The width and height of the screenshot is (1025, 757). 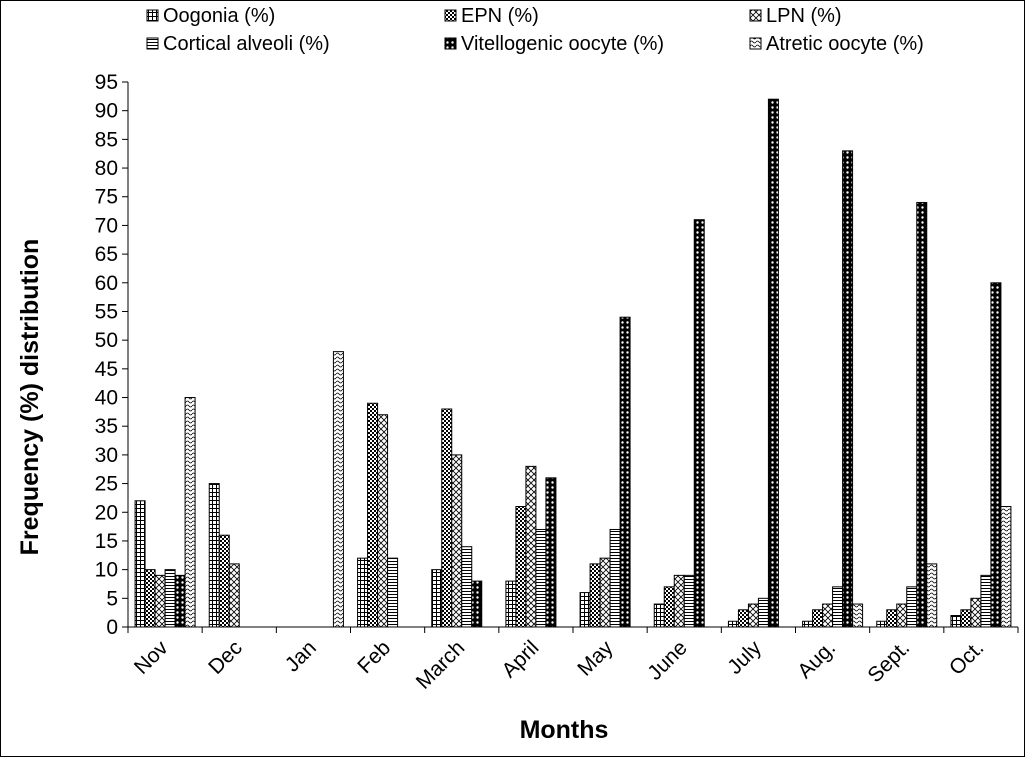 I want to click on legend-label: EPN (%), so click(x=500, y=16).